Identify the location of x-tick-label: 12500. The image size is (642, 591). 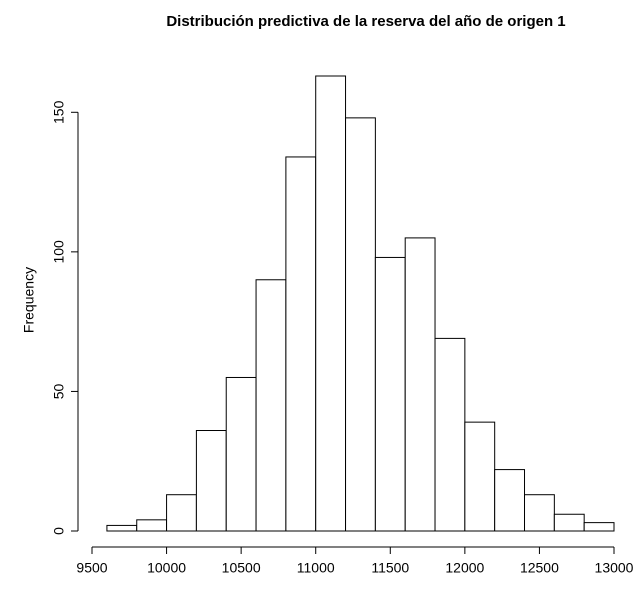
(539, 568).